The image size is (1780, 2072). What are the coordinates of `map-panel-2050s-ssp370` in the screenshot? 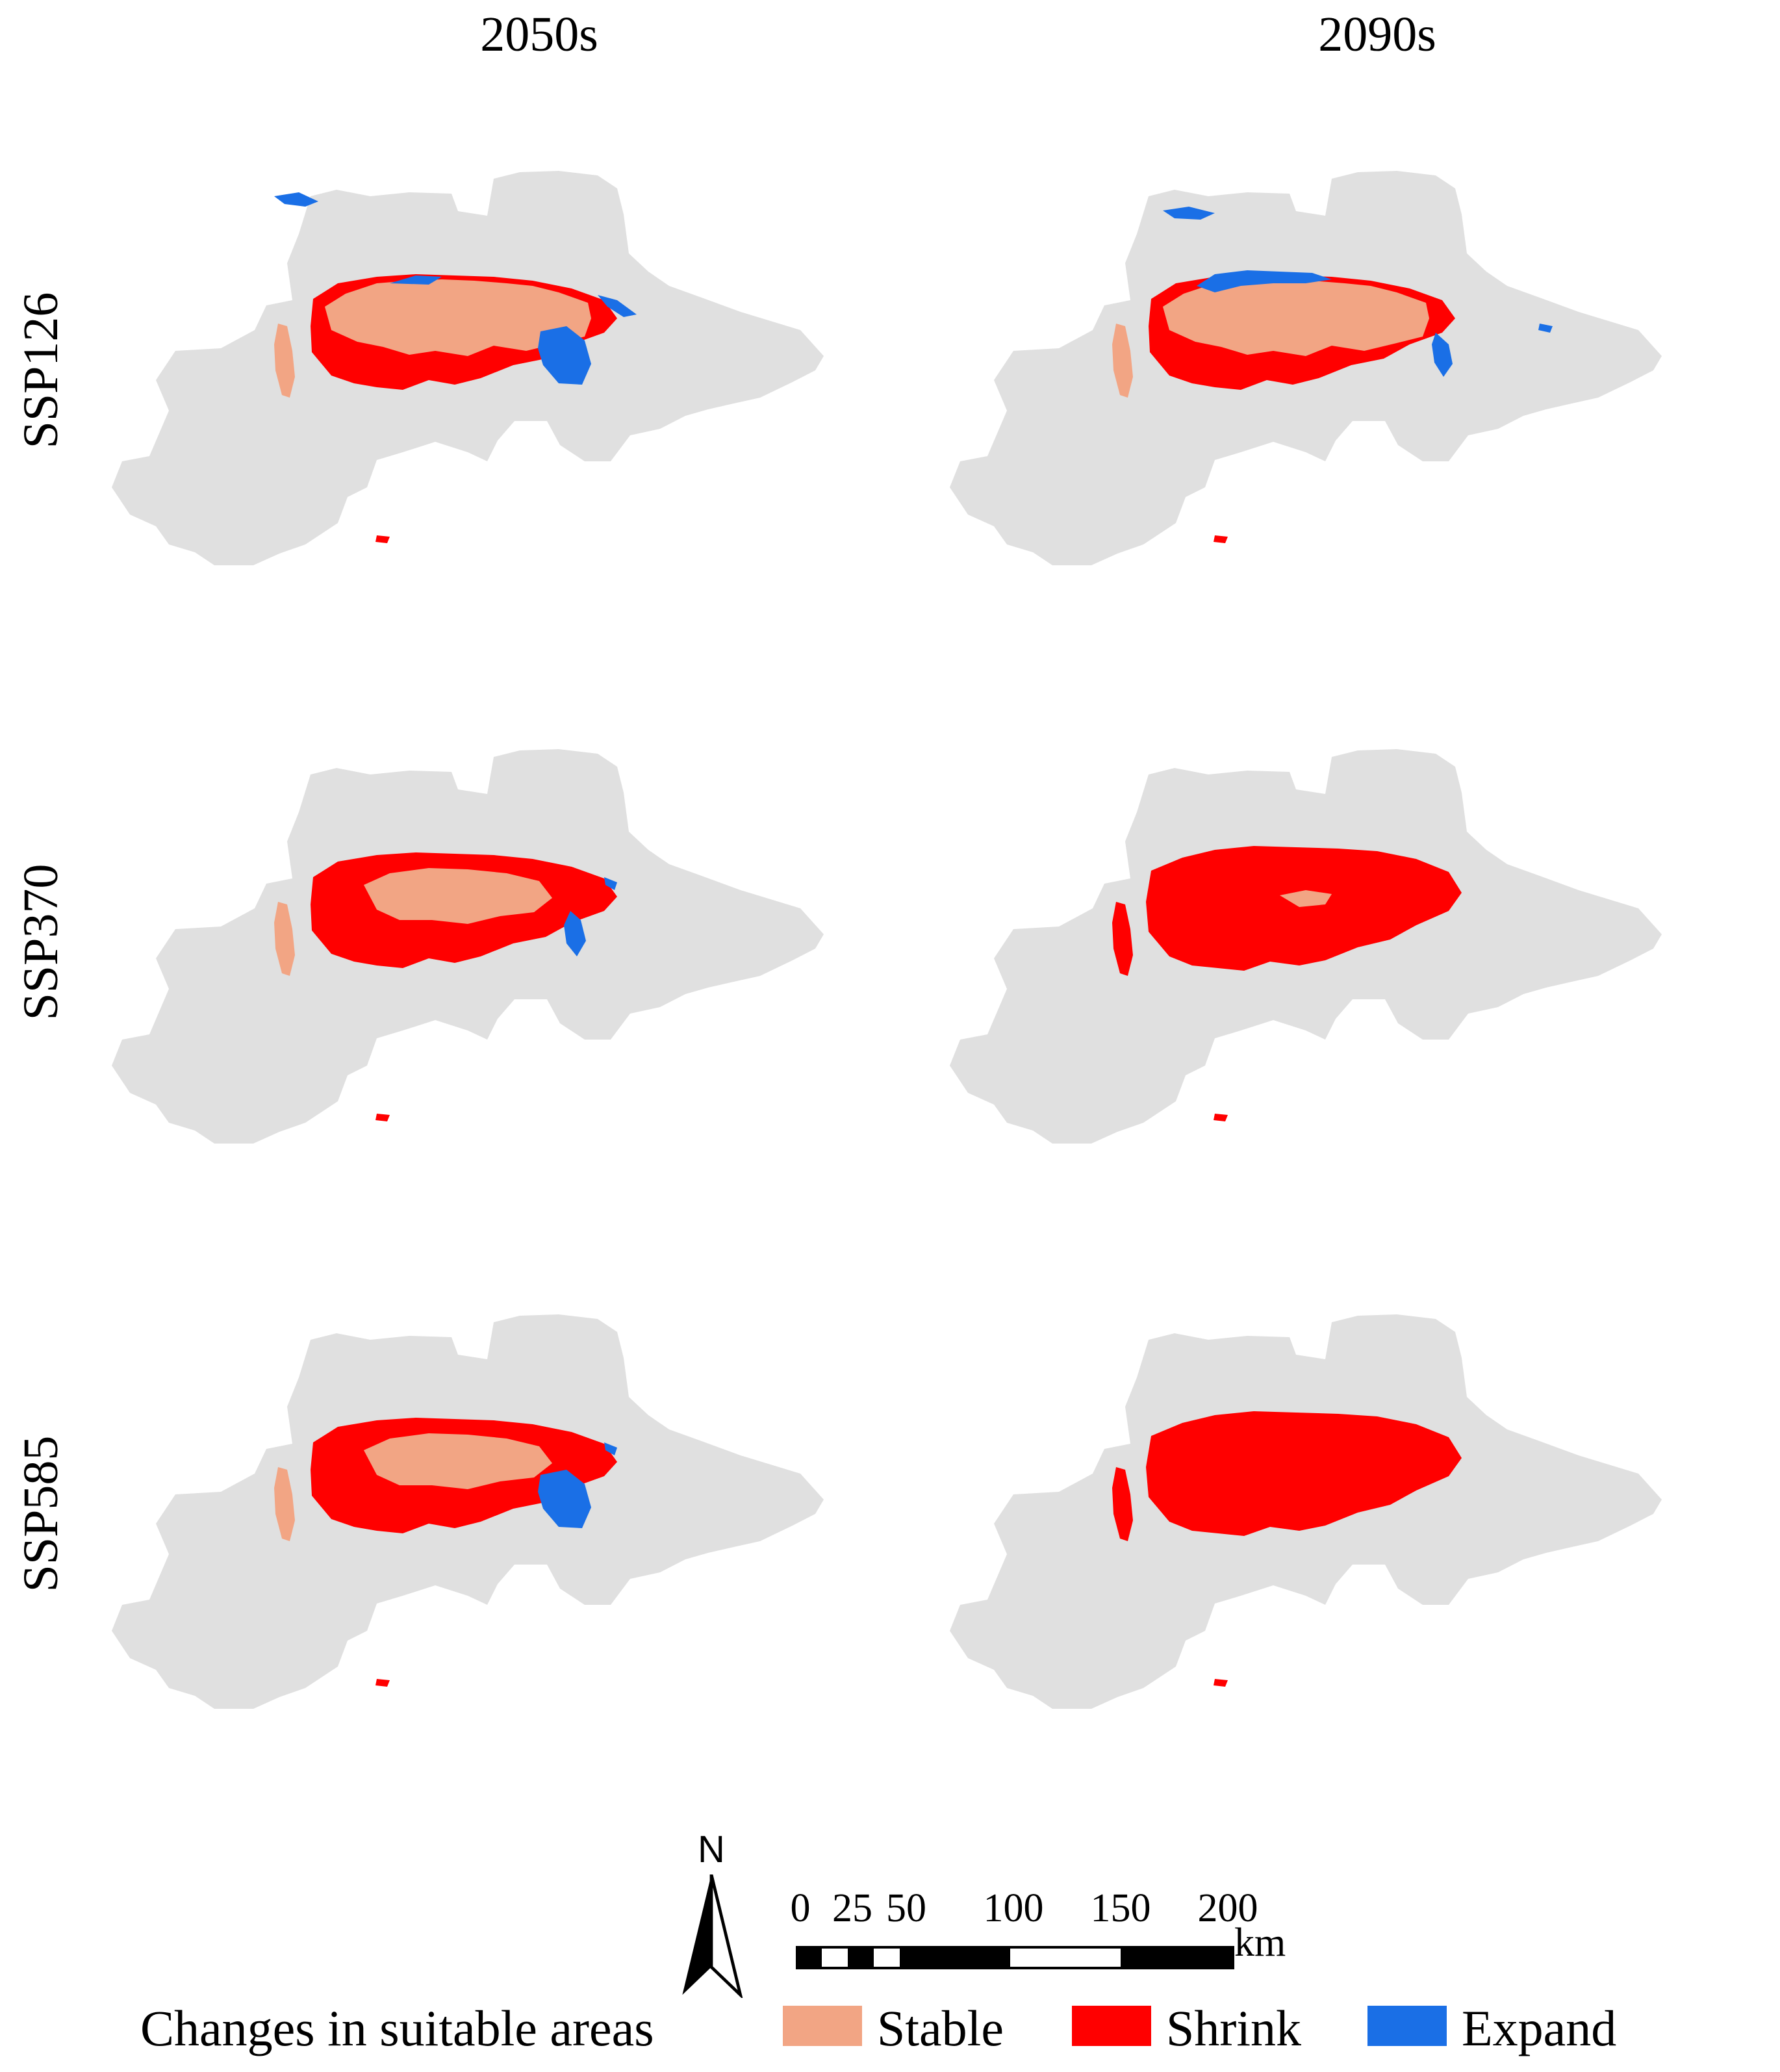 It's located at (516, 948).